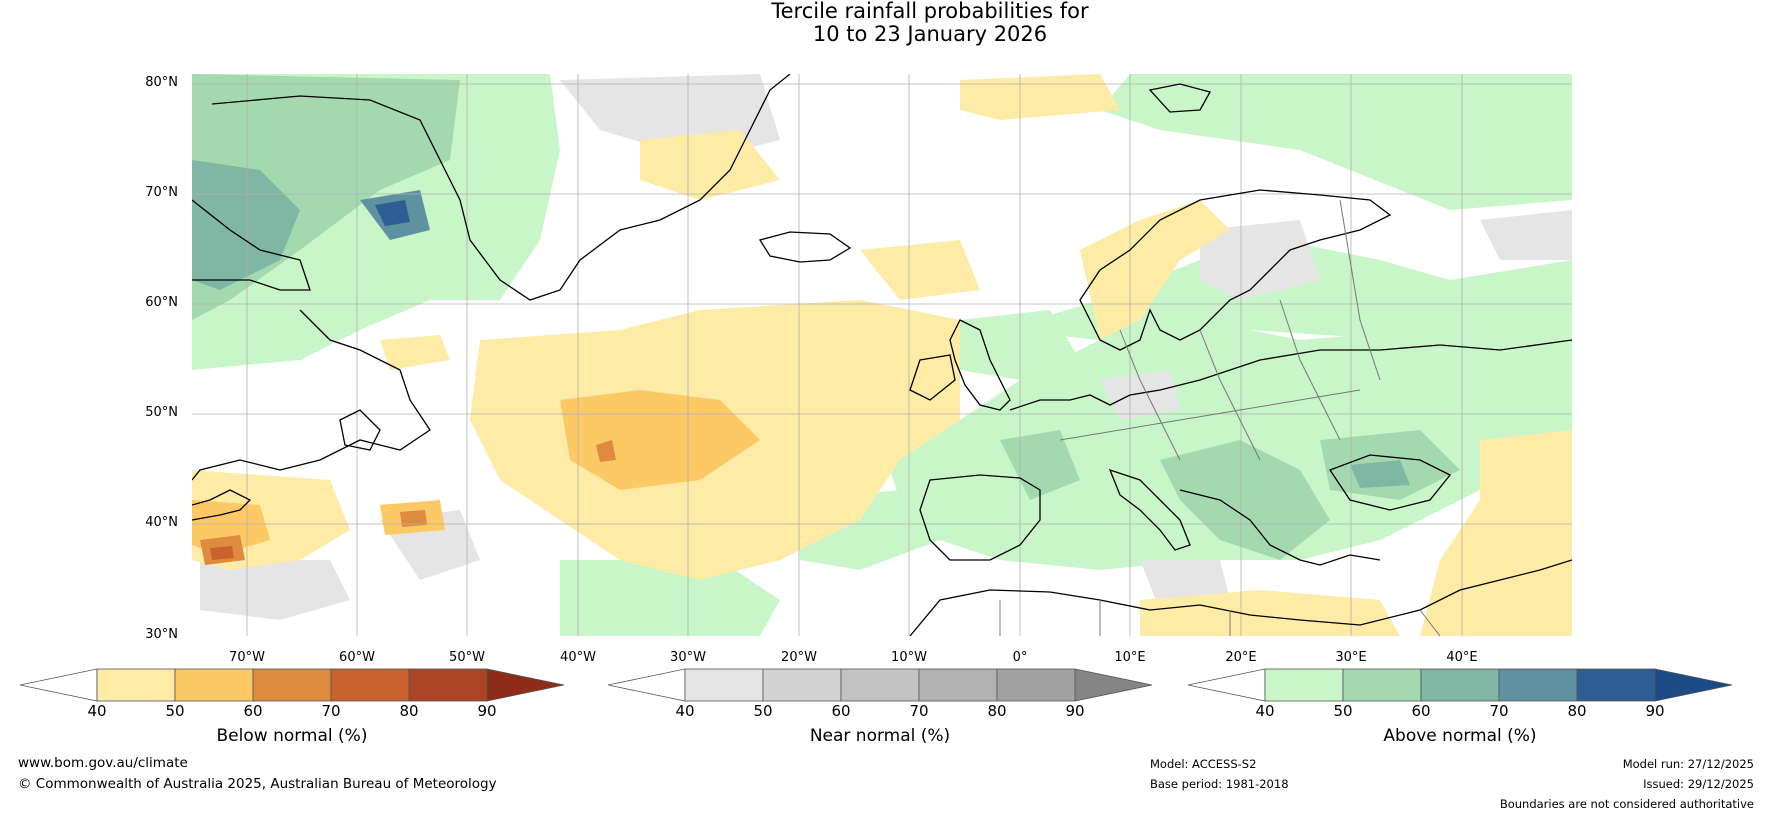 This screenshot has width=1770, height=816. What do you see at coordinates (409, 711) in the screenshot?
I see `cb-below-tick-80: 80` at bounding box center [409, 711].